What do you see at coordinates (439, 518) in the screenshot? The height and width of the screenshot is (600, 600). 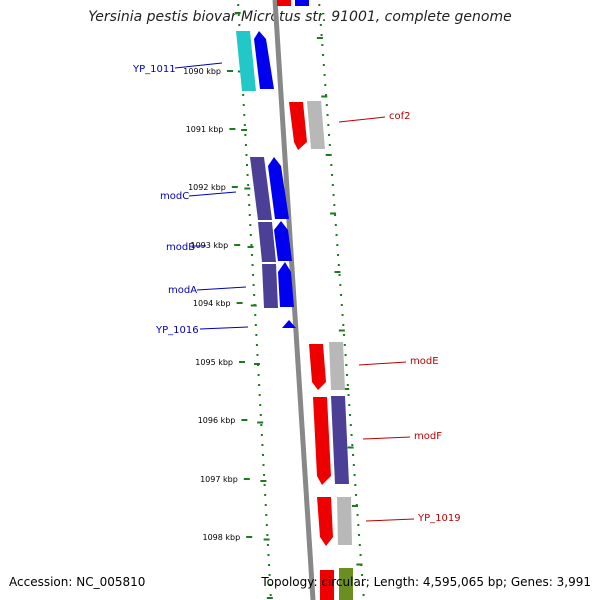 I see `gene-label-yp_1019: YP_1019` at bounding box center [439, 518].